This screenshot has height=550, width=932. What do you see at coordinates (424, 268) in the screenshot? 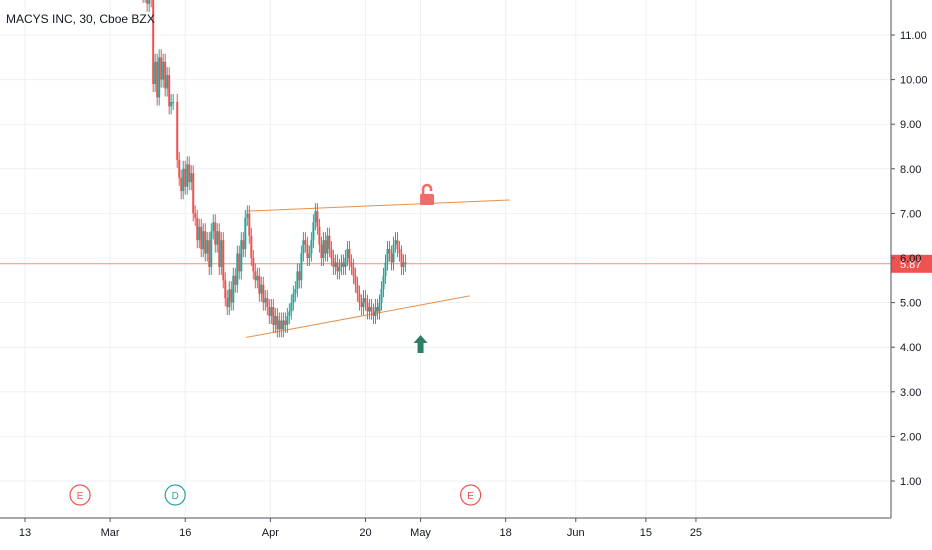
I see `chart-markers` at bounding box center [424, 268].